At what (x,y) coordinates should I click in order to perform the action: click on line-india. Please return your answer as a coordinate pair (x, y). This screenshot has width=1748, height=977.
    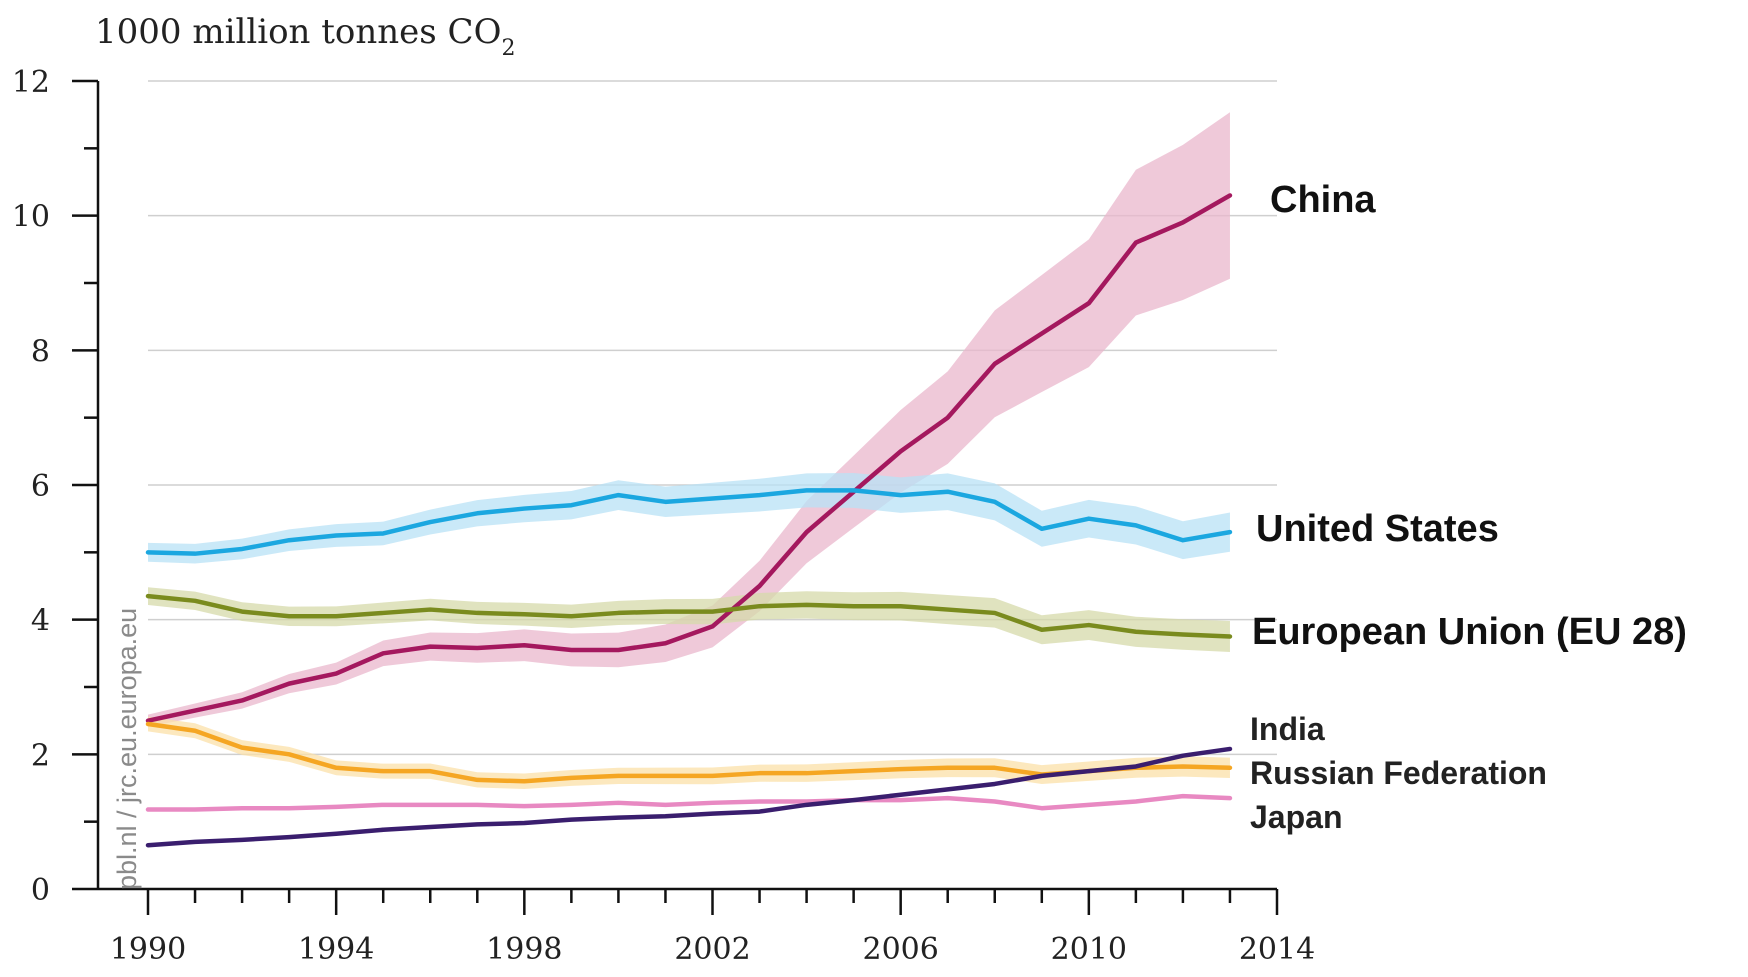
    Looking at the image, I should click on (689, 797).